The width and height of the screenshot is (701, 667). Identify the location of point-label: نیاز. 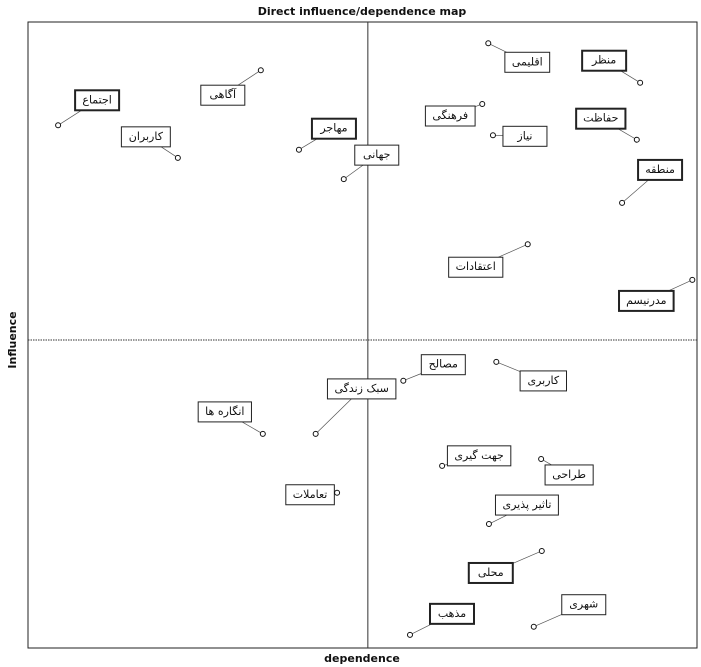
(524, 135).